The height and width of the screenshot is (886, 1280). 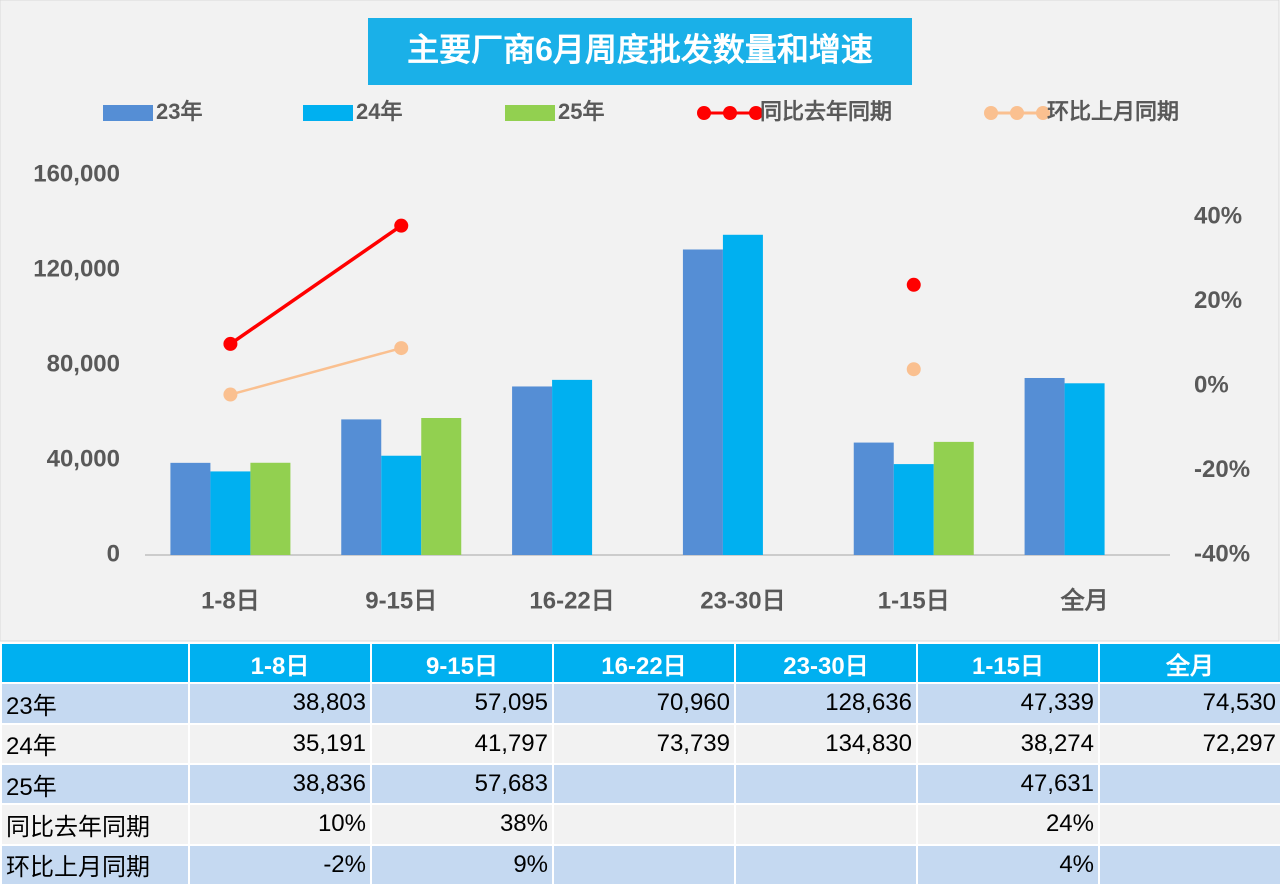 I want to click on table-corner, so click(x=95, y=663).